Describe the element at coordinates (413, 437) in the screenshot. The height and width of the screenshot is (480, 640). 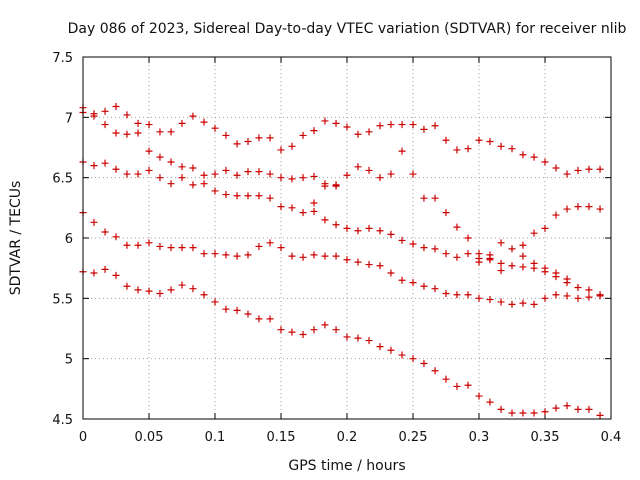
I see `x-tick-label: 0.25` at that location.